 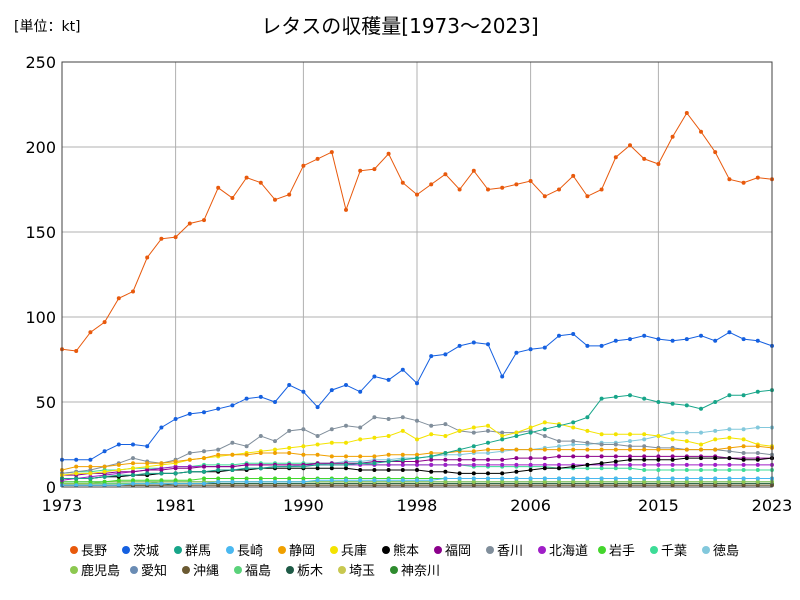 I want to click on legend-item: 千葉, so click(x=676, y=550).